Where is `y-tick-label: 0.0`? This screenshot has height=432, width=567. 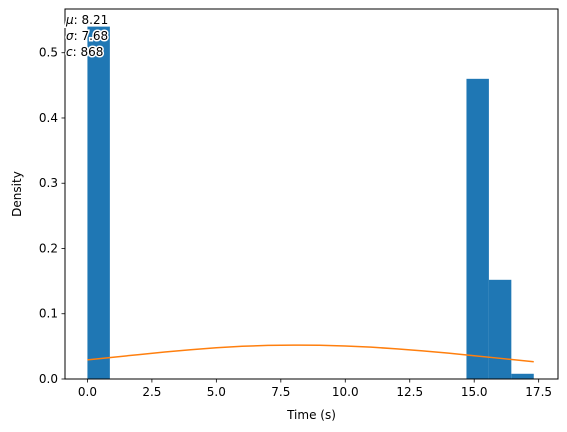 y-tick-label: 0.0 is located at coordinates (48, 379).